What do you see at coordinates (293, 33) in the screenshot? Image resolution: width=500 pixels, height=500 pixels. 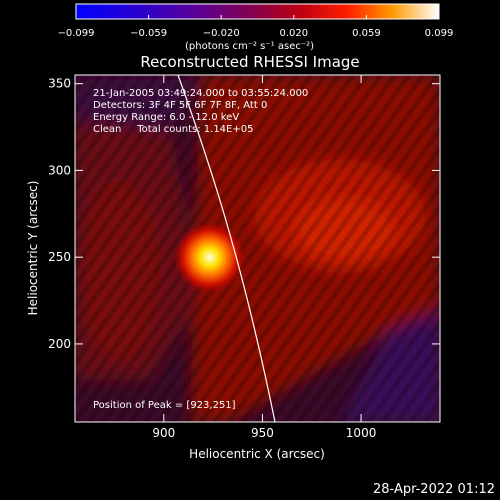 I see `colorbar-tick-label: 0.020` at bounding box center [293, 33].